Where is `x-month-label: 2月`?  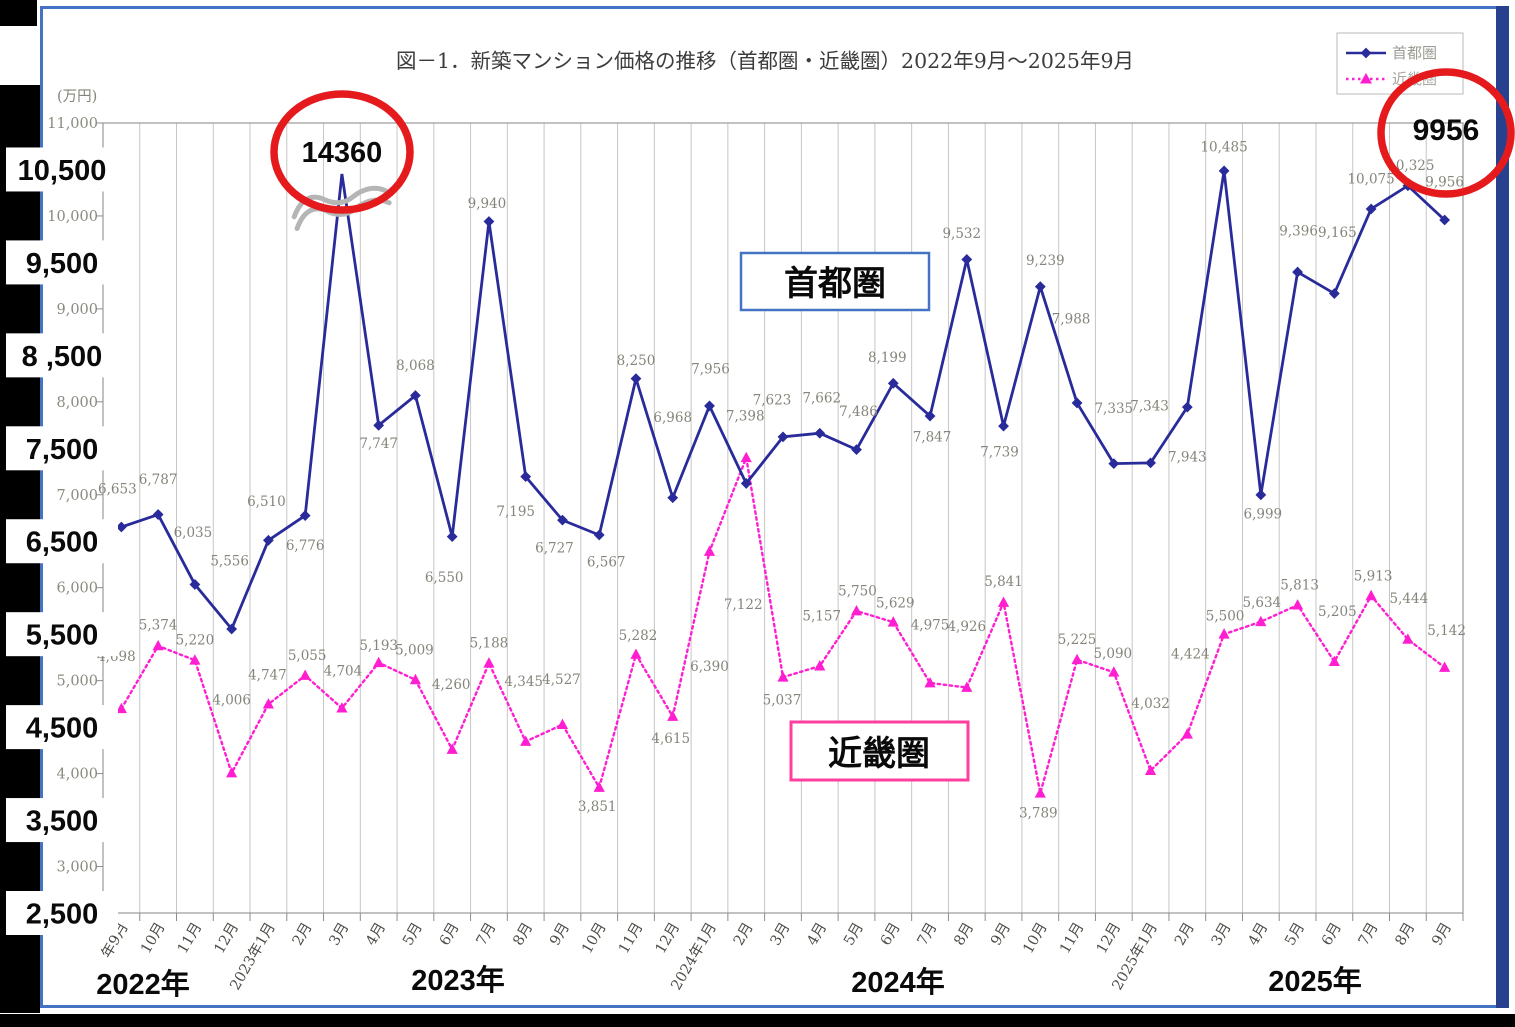 x-month-label: 2月 is located at coordinates (1185, 934).